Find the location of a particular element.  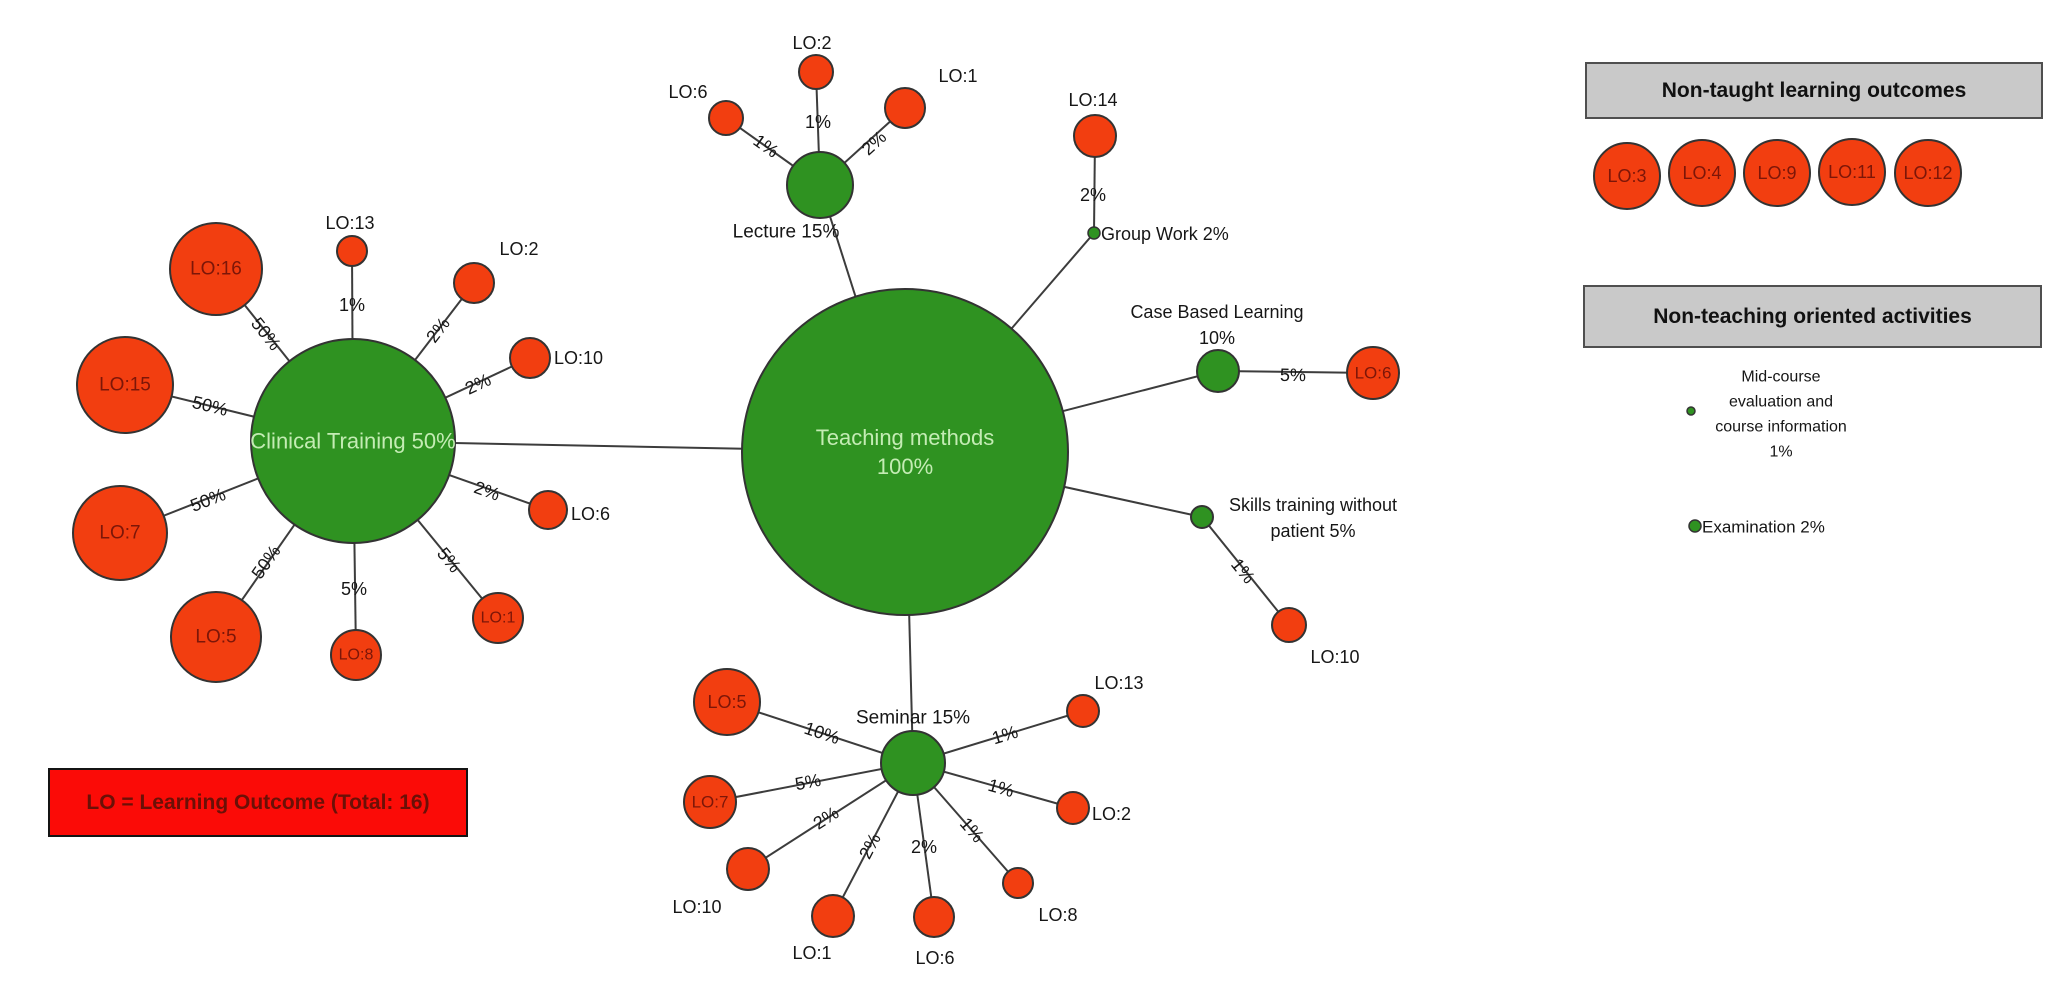

node-label-s_lo5: LO:5 is located at coordinates (726, 702).